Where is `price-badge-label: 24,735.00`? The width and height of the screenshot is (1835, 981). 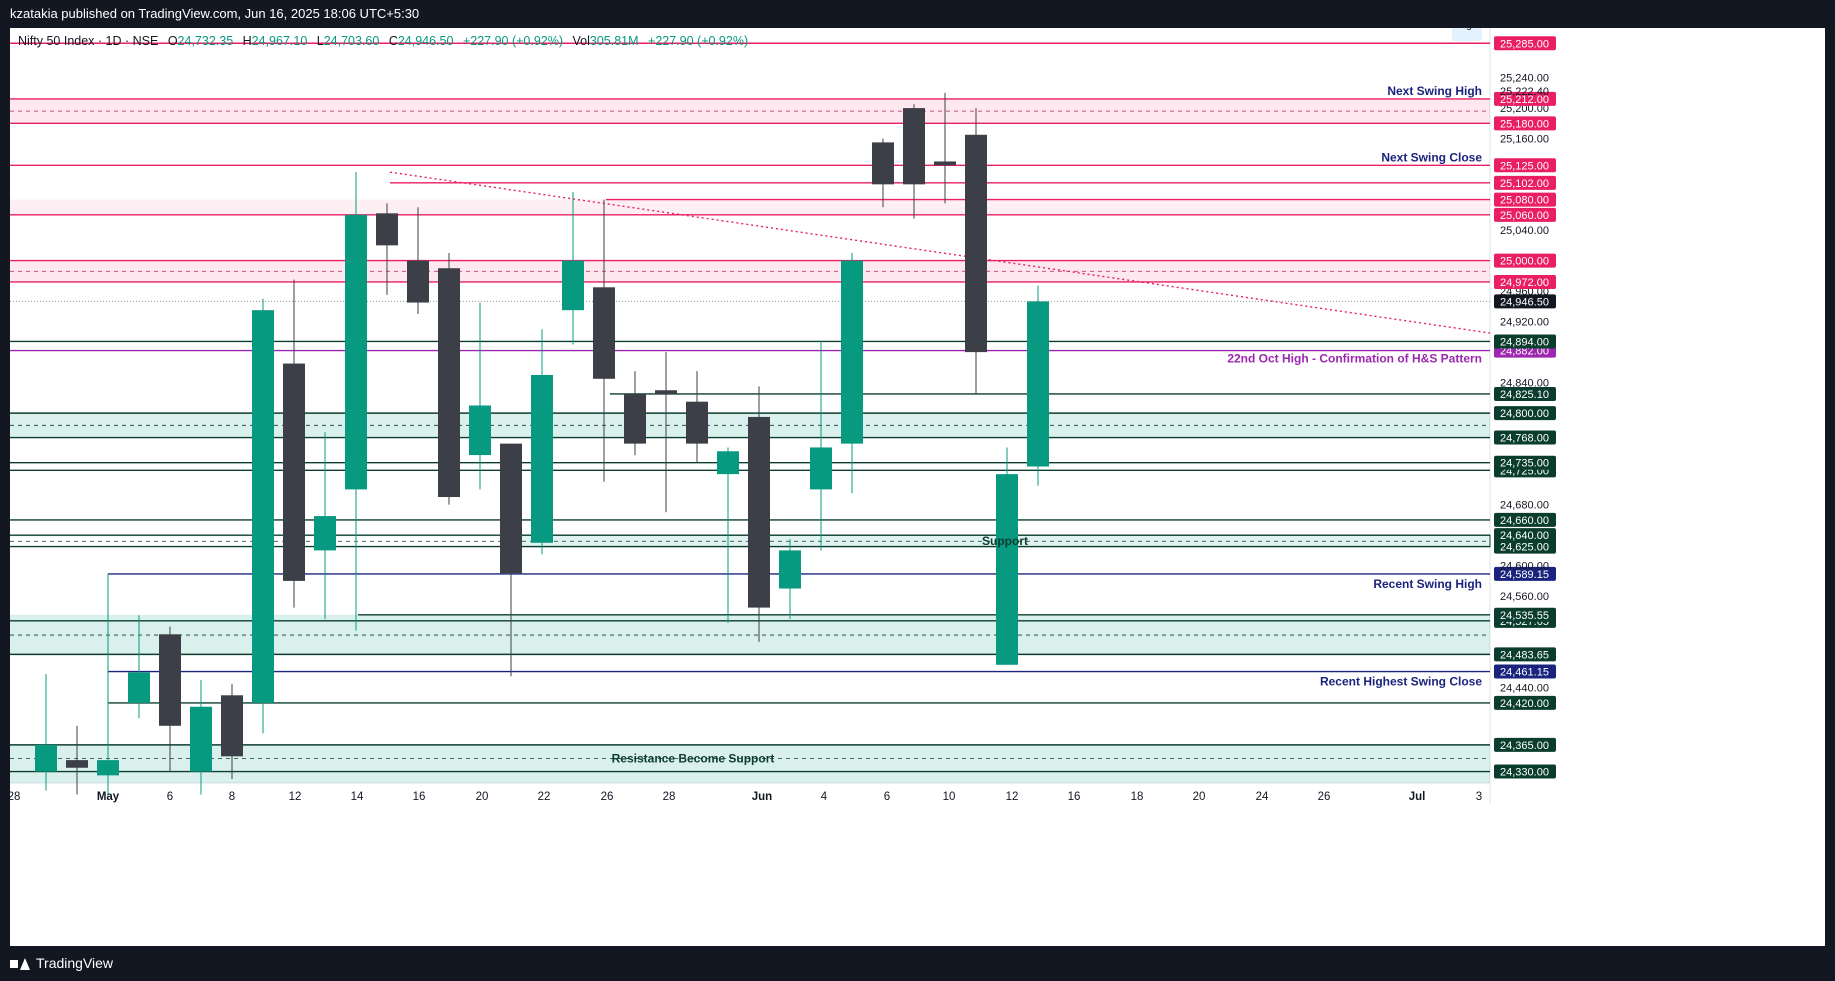 price-badge-label: 24,735.00 is located at coordinates (1524, 464).